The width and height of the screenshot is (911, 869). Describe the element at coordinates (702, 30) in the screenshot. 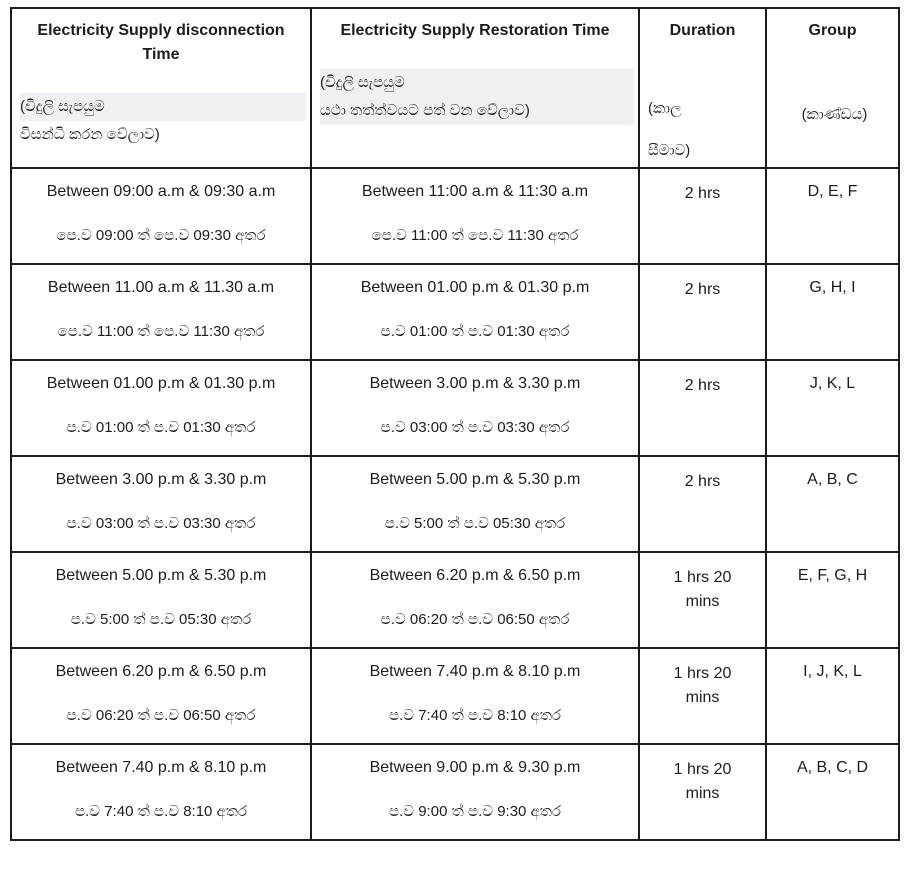

I see `header-duration-en: Duration` at that location.